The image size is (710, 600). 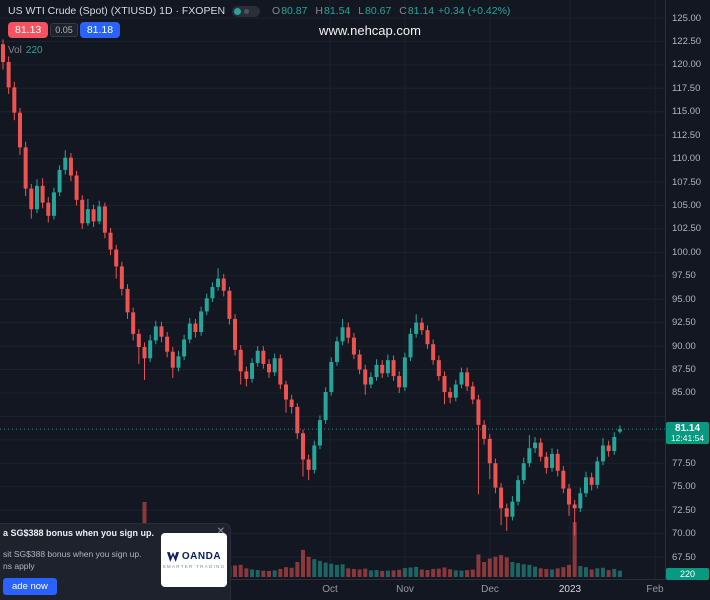 What do you see at coordinates (687, 205) in the screenshot?
I see `price-tick: 105.00` at bounding box center [687, 205].